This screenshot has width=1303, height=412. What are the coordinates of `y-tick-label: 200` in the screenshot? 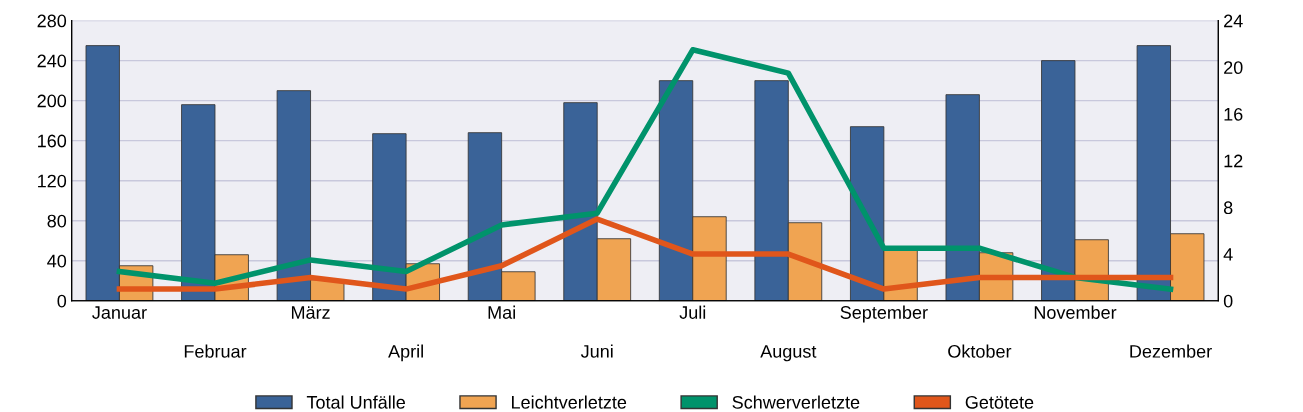 It's located at (52, 101).